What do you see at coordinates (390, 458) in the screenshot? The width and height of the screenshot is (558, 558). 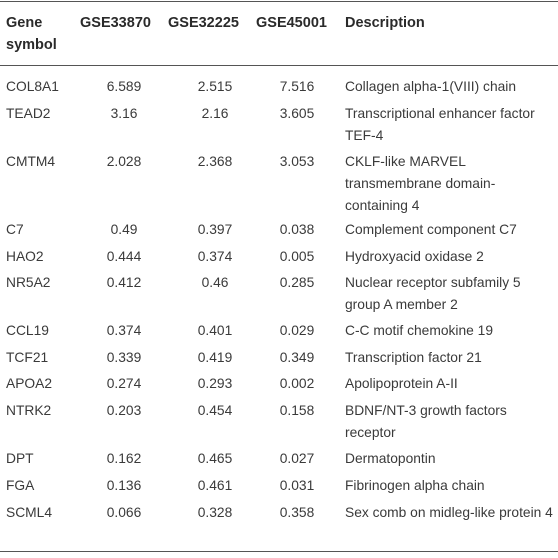 I see `cell-description: Dermatopontin` at bounding box center [390, 458].